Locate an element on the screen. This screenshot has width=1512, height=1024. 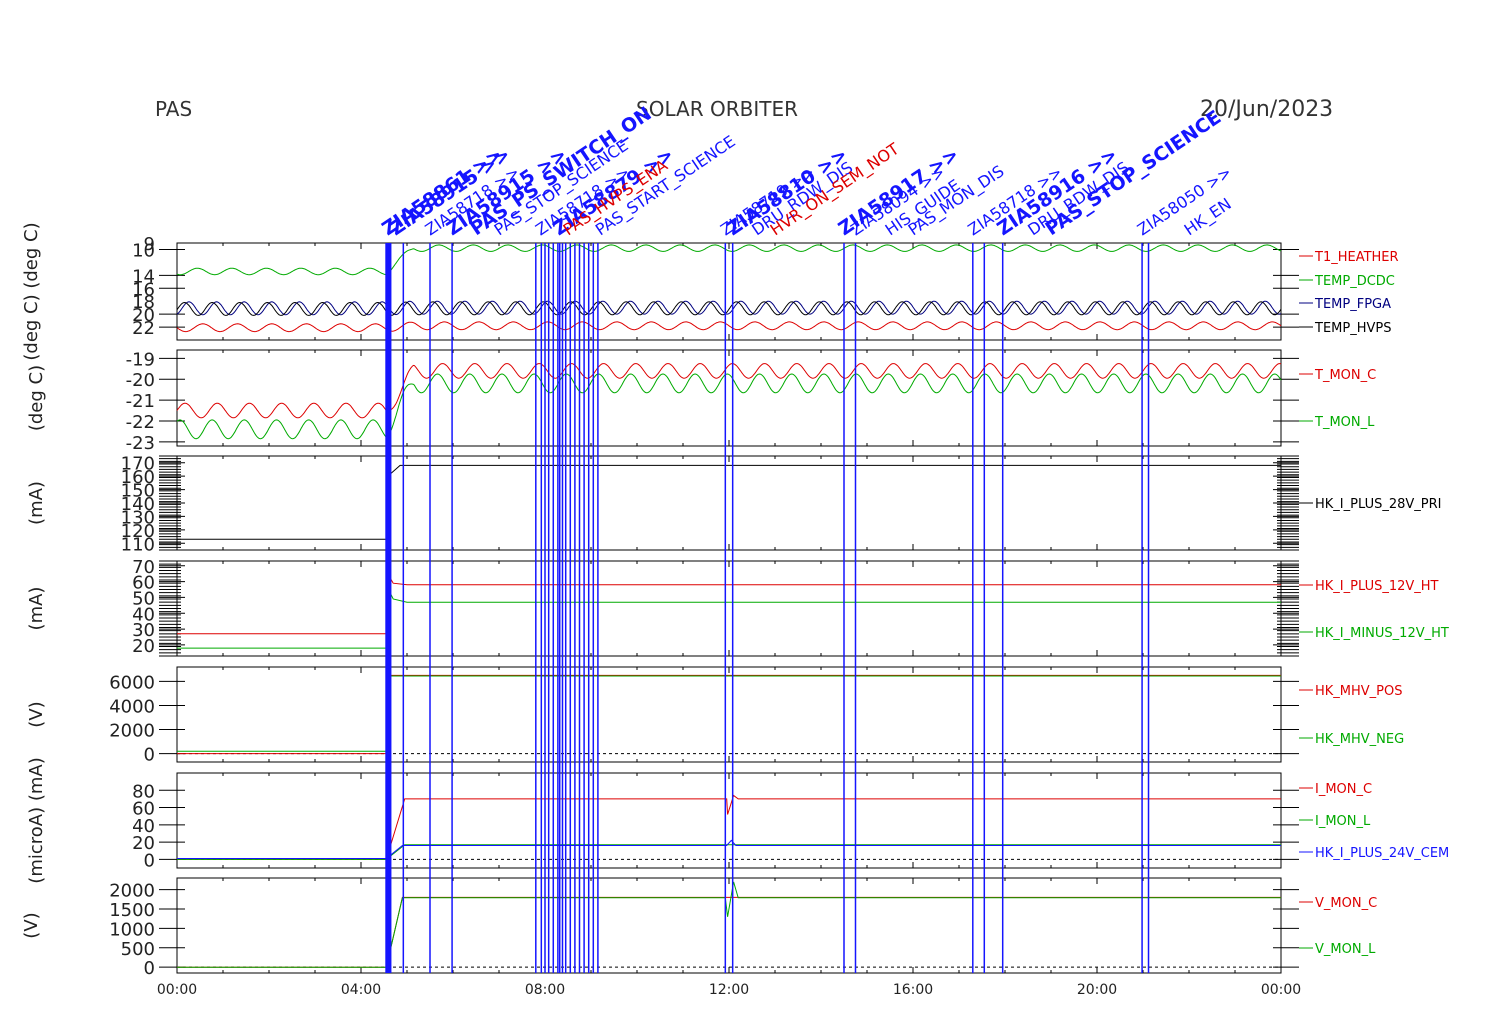
y-tick-label: 14 is located at coordinates (143, 276).